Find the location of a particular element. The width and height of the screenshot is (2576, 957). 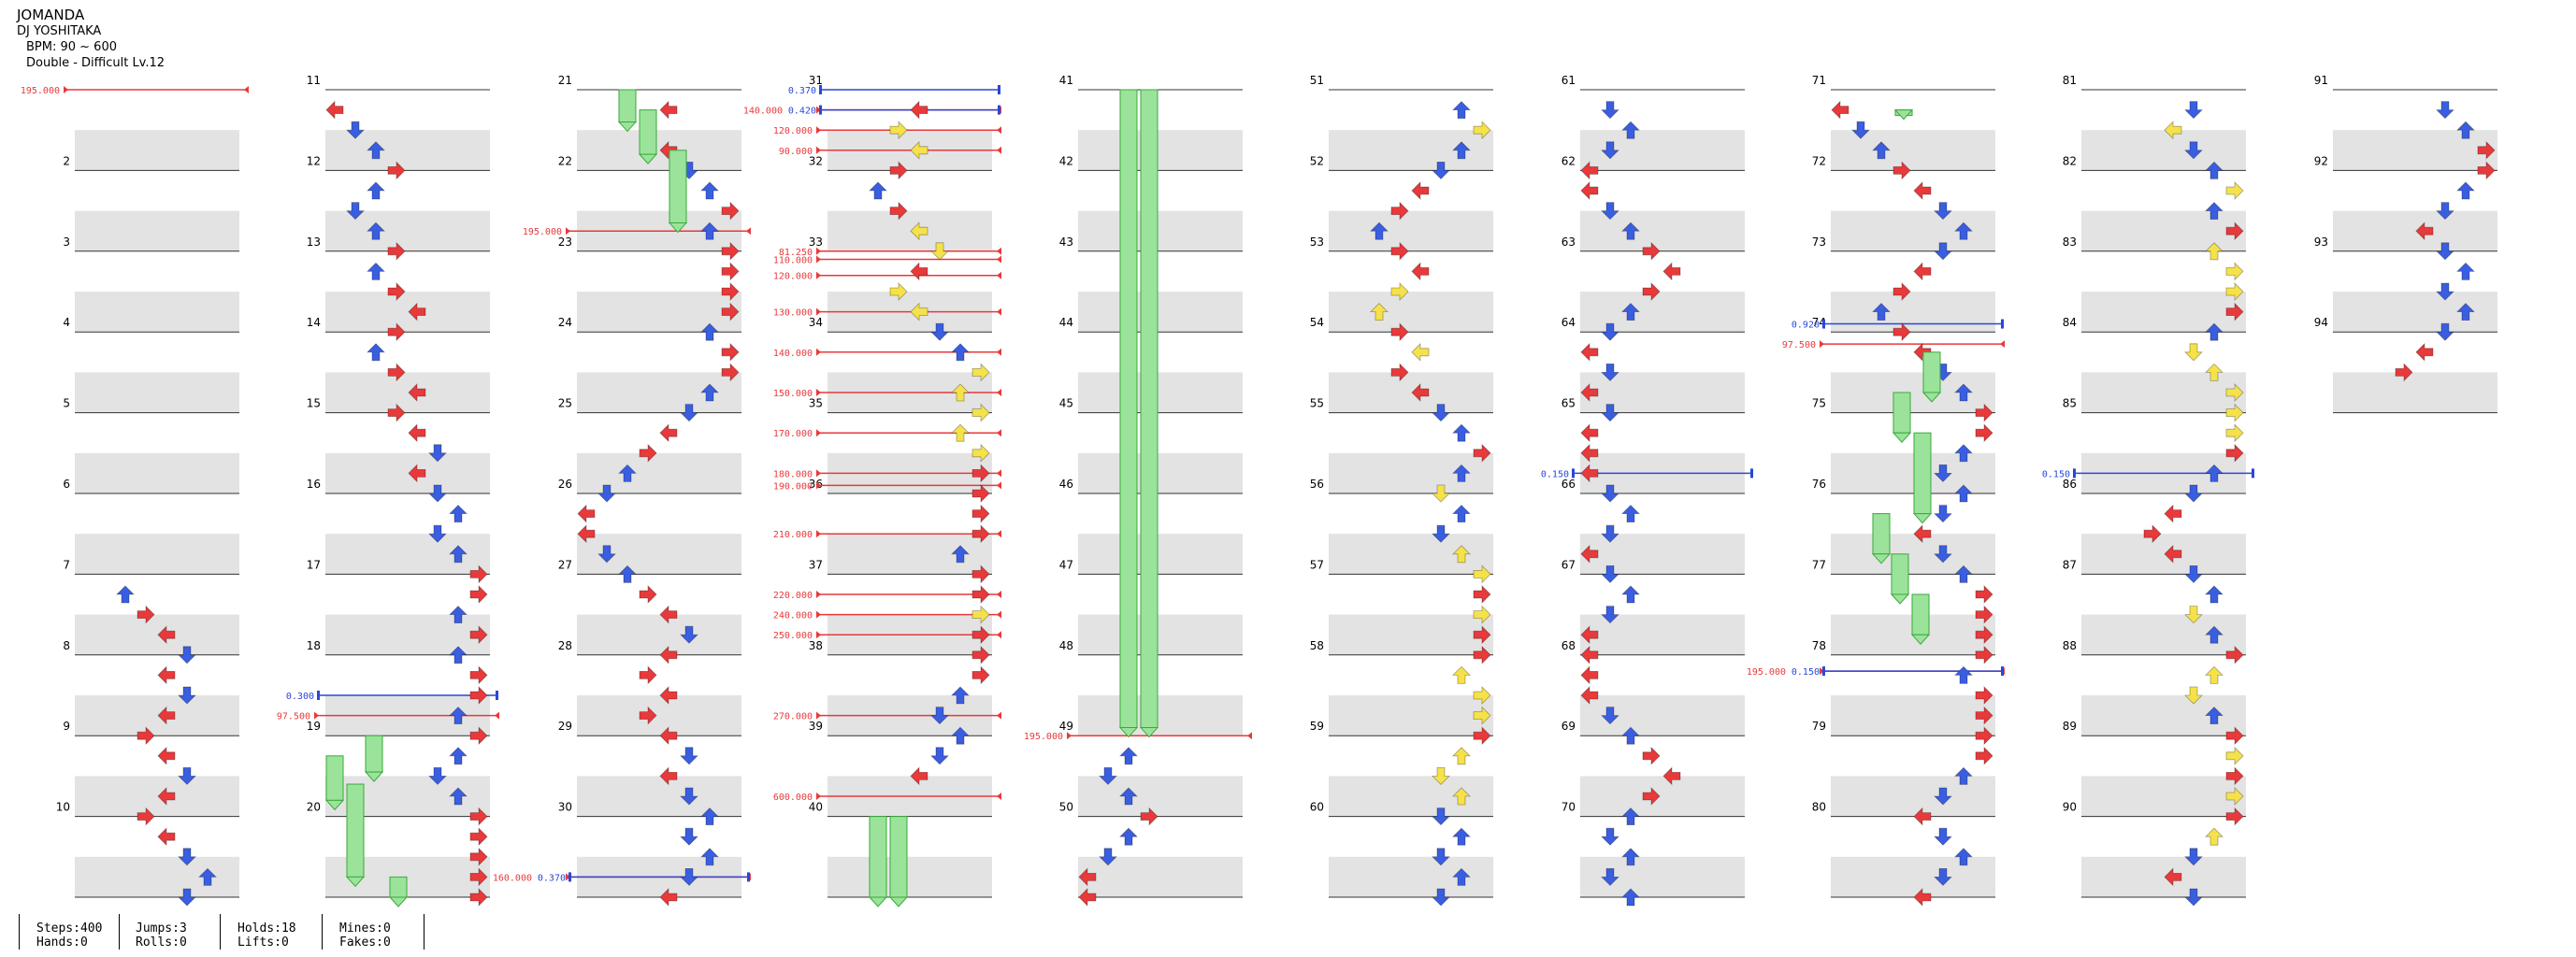

chart-difficulty: Double - Difficult Lv.12 is located at coordinates (95, 63).